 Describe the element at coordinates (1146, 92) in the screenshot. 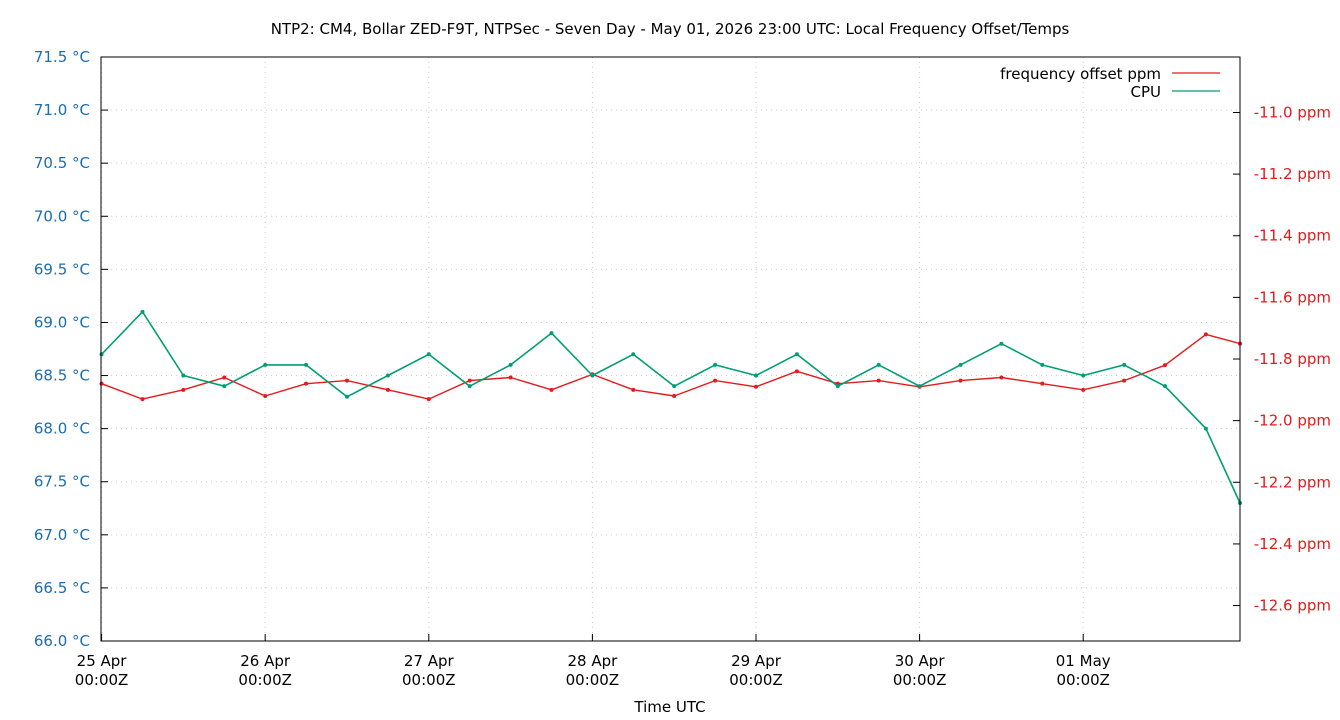

I see `legend-label-cpu: CPU` at that location.